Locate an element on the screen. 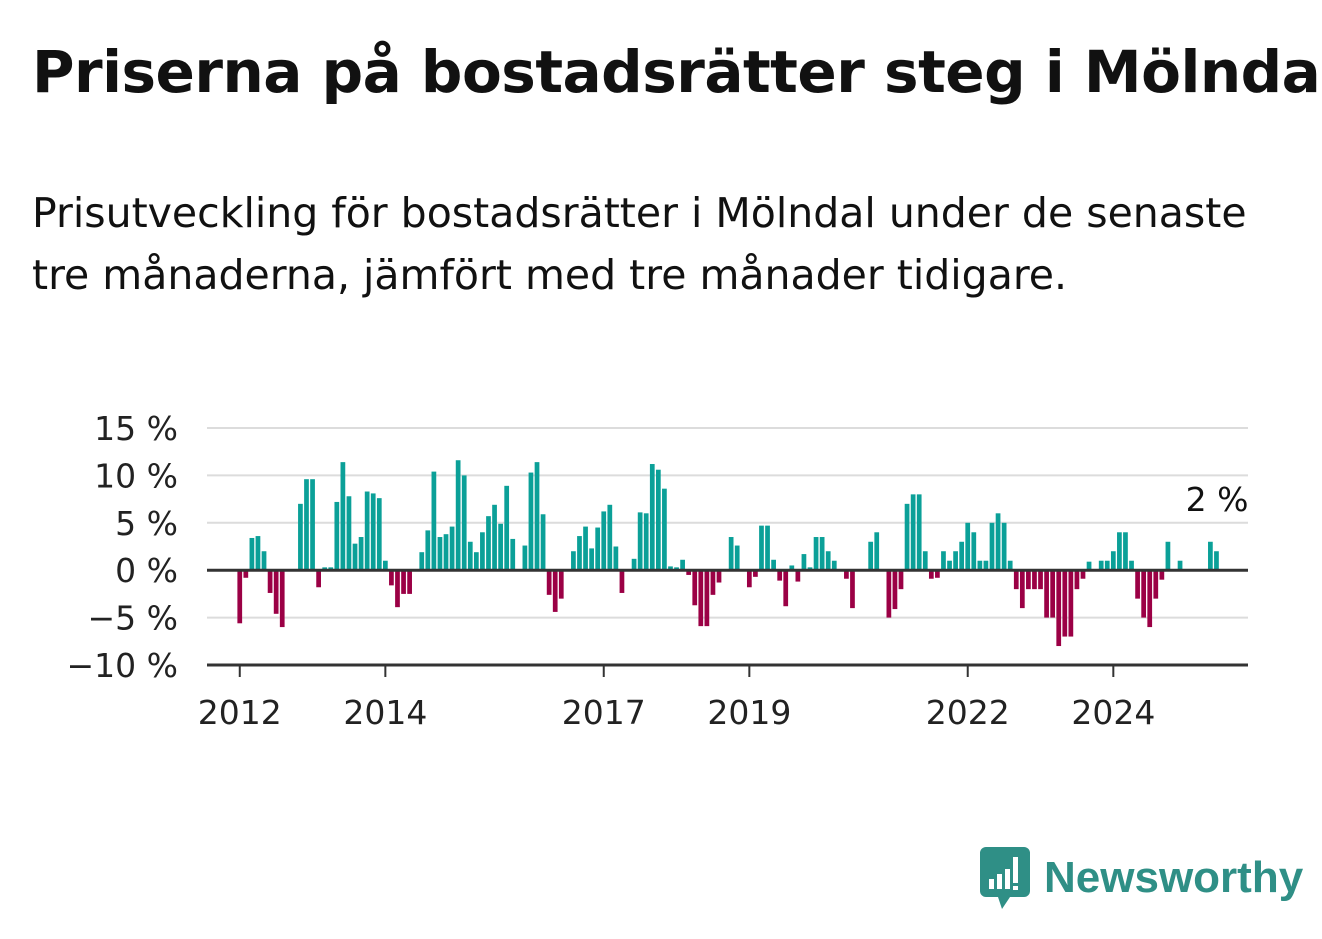 This screenshot has height=939, width=1322. bar-layer is located at coordinates (728, 553).